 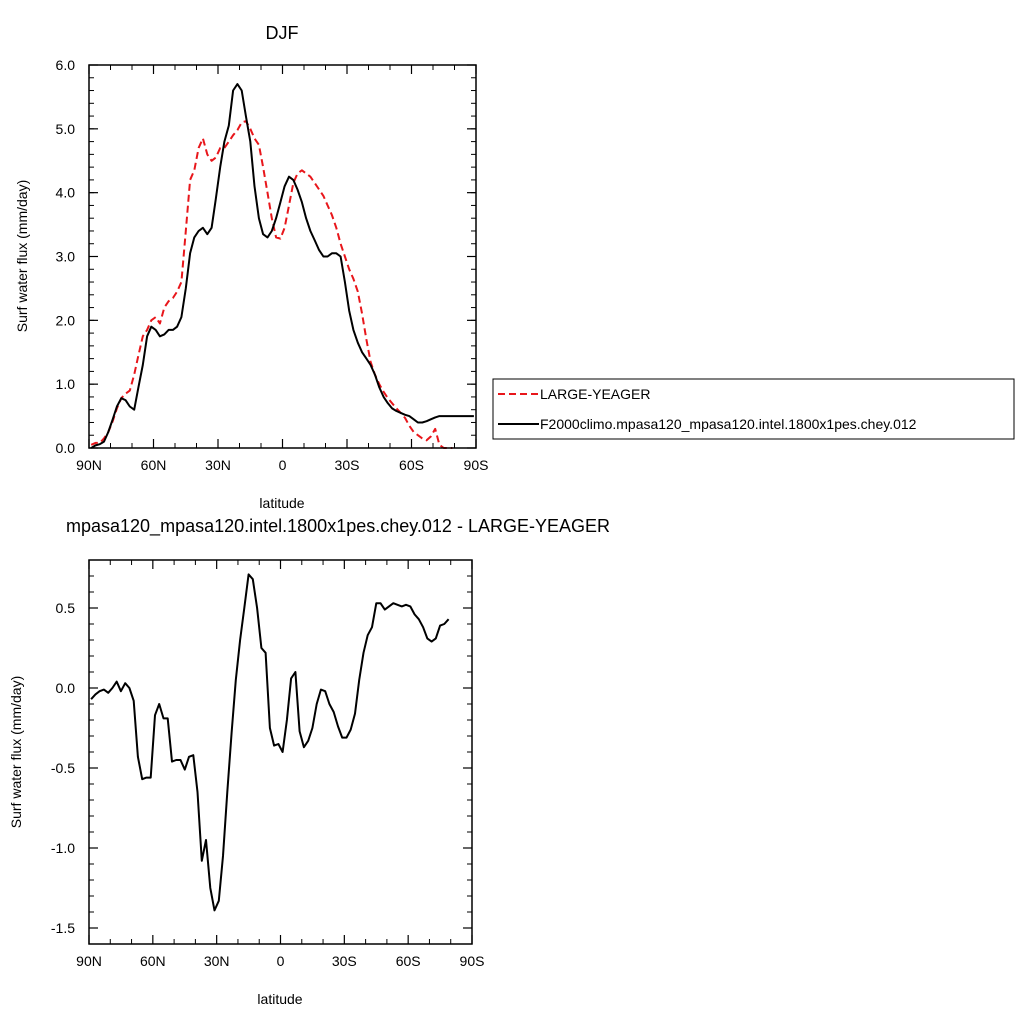 I want to click on chart-title-top: DJF, so click(x=282, y=33).